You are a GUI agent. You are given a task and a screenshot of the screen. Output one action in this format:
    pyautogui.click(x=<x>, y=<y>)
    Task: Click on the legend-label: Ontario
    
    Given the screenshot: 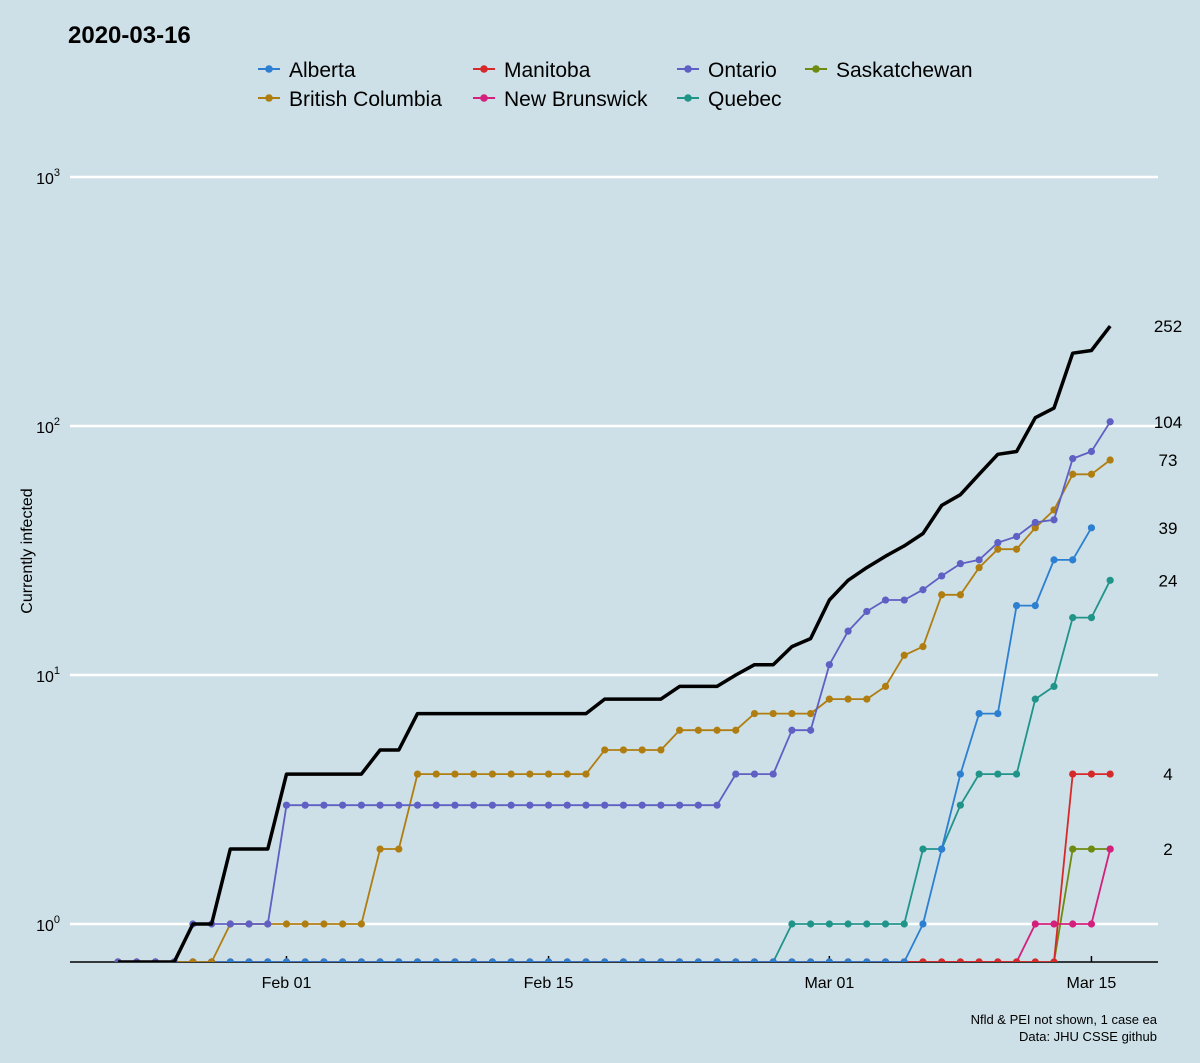 What is the action you would take?
    pyautogui.click(x=742, y=70)
    